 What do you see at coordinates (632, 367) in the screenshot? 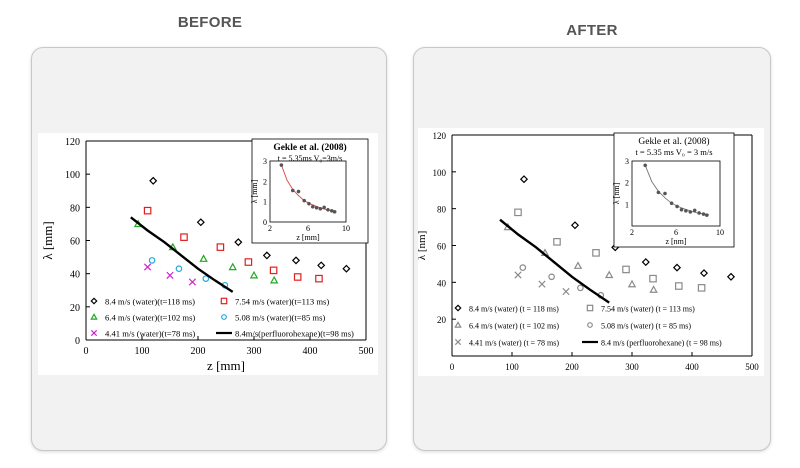
I see `x-tick-label: 300` at bounding box center [632, 367].